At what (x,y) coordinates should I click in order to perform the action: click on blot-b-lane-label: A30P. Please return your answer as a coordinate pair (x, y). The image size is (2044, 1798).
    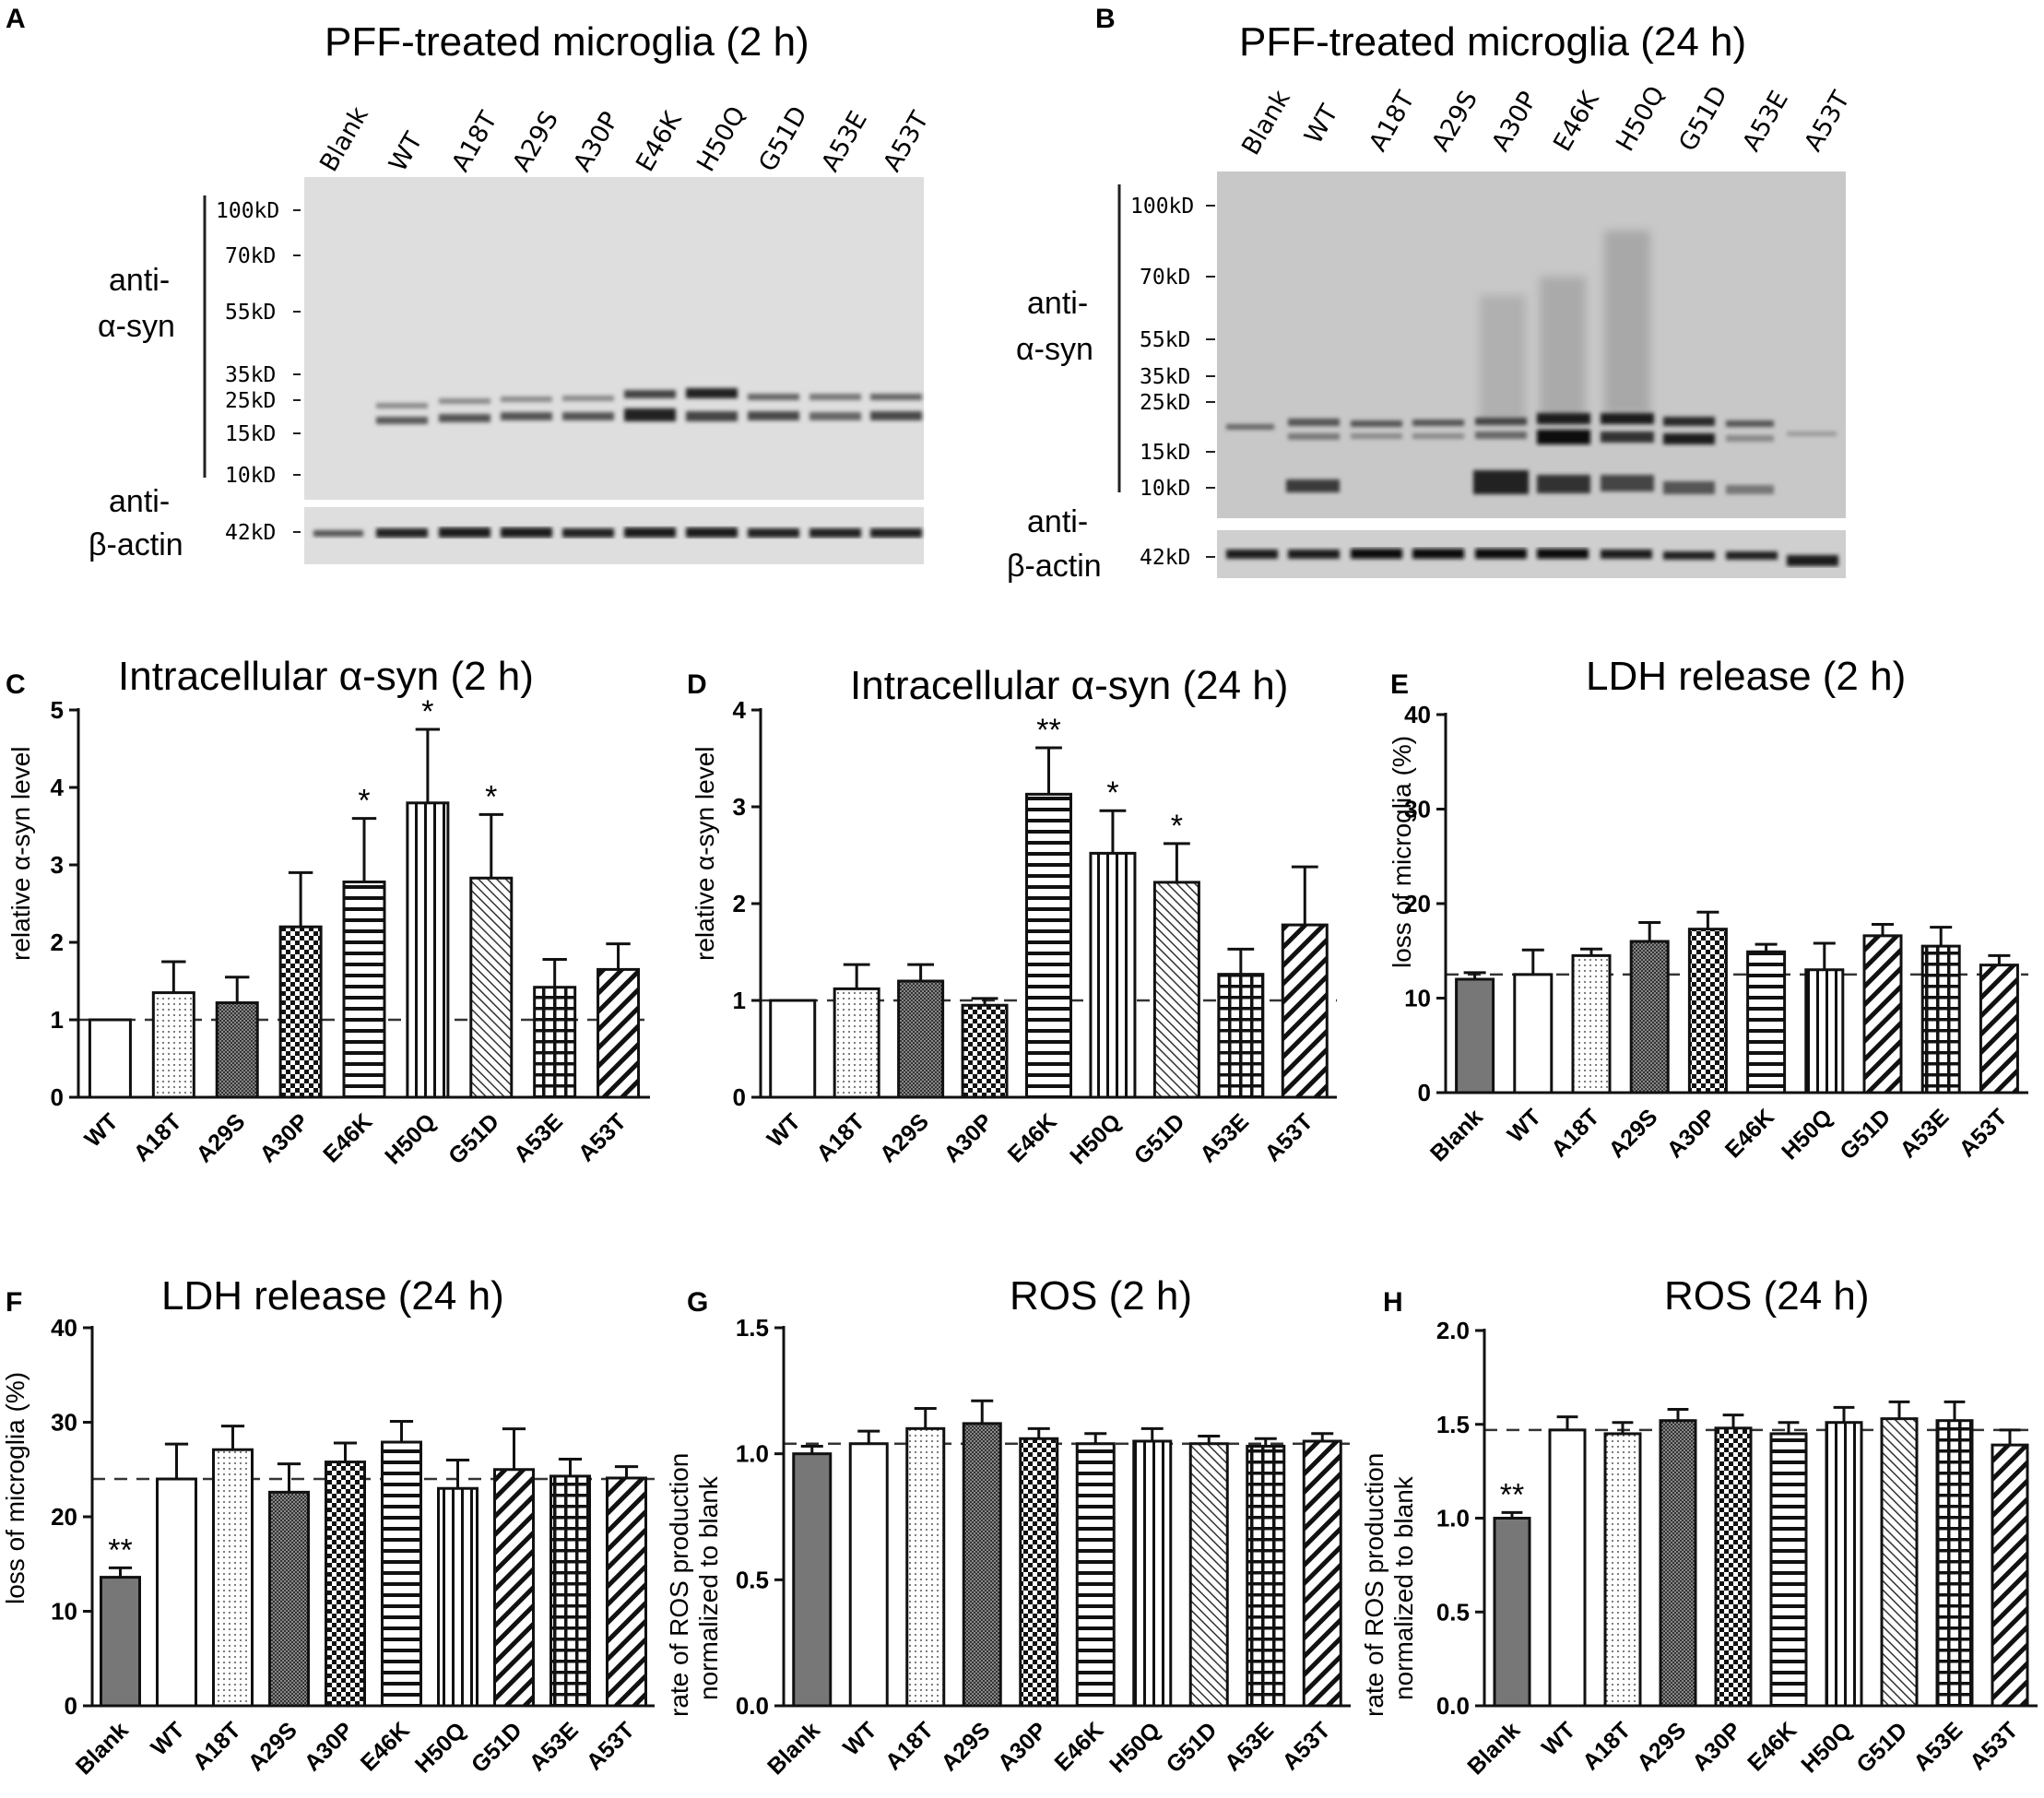
    Looking at the image, I should click on (1514, 121).